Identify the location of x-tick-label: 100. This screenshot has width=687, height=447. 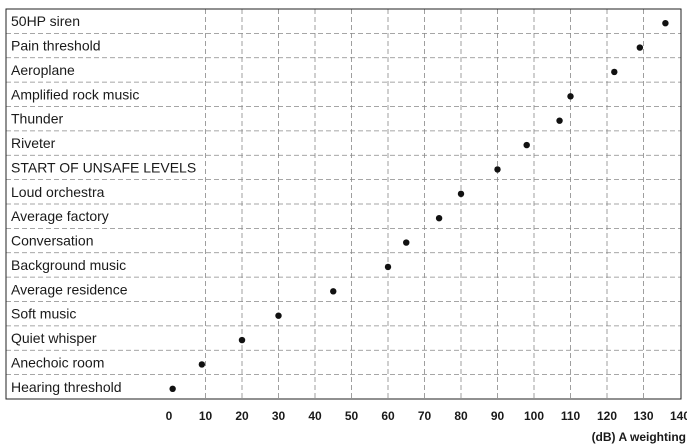
(534, 416).